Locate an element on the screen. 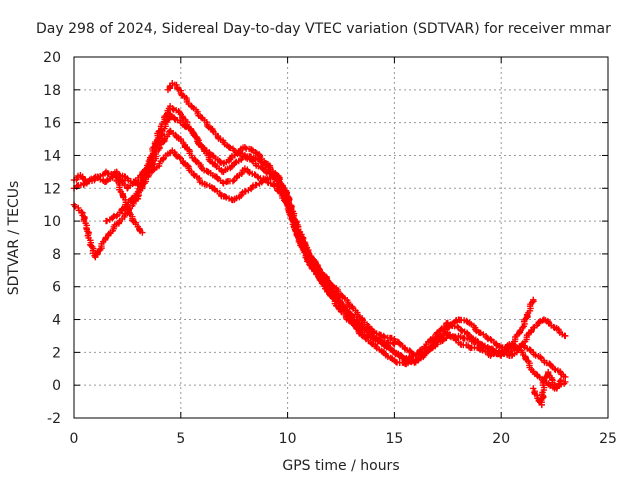 The width and height of the screenshot is (640, 480). y-tick-labels: -2 0 2 4 6 8 10 12 14 16 18 20 is located at coordinates (52, 238).